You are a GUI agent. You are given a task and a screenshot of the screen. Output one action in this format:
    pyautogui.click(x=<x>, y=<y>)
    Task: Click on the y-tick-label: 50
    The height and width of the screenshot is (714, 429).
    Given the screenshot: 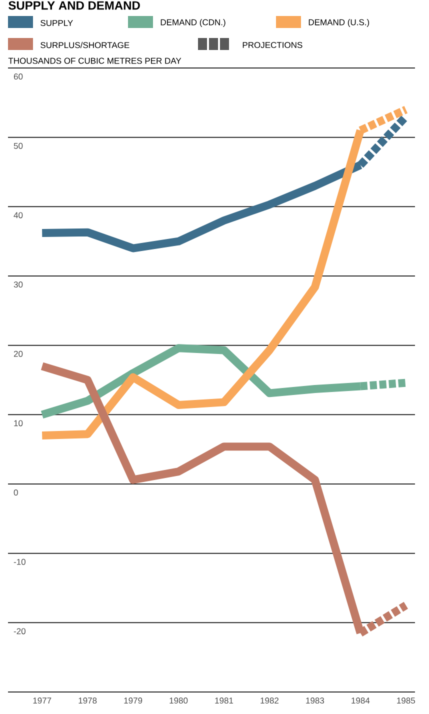 What is the action you would take?
    pyautogui.click(x=18, y=145)
    